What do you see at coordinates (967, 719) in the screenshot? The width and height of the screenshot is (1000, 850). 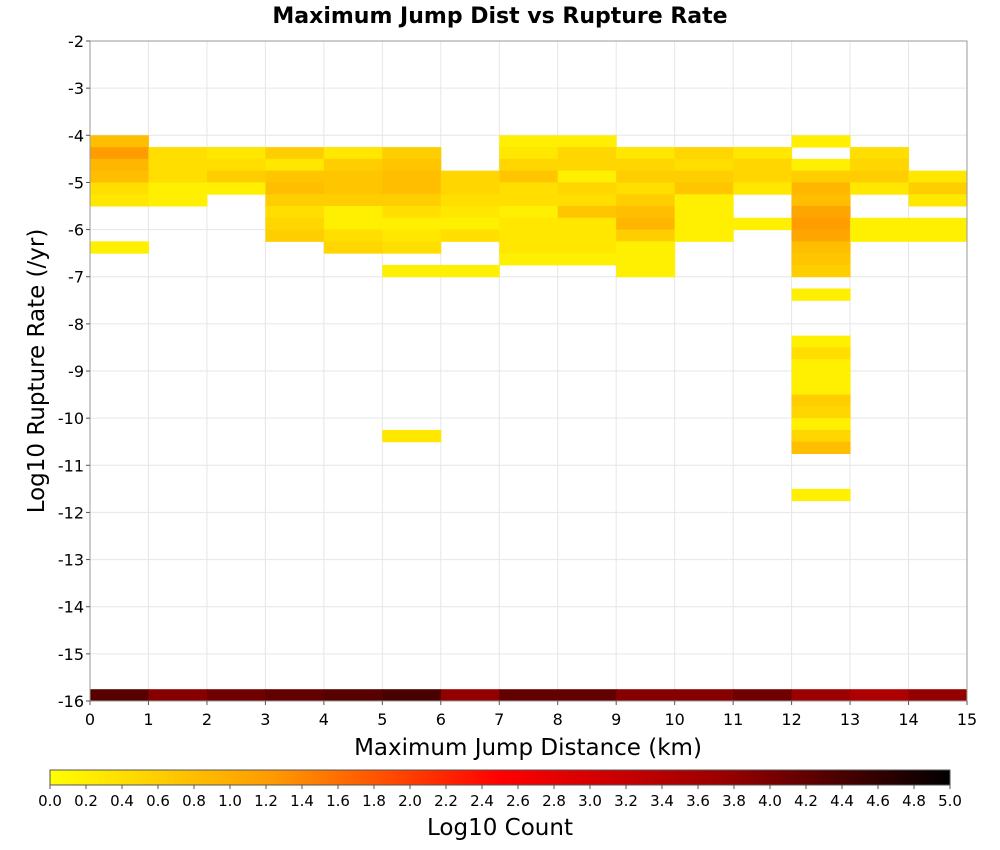 I see `x-tick-label: 15` at bounding box center [967, 719].